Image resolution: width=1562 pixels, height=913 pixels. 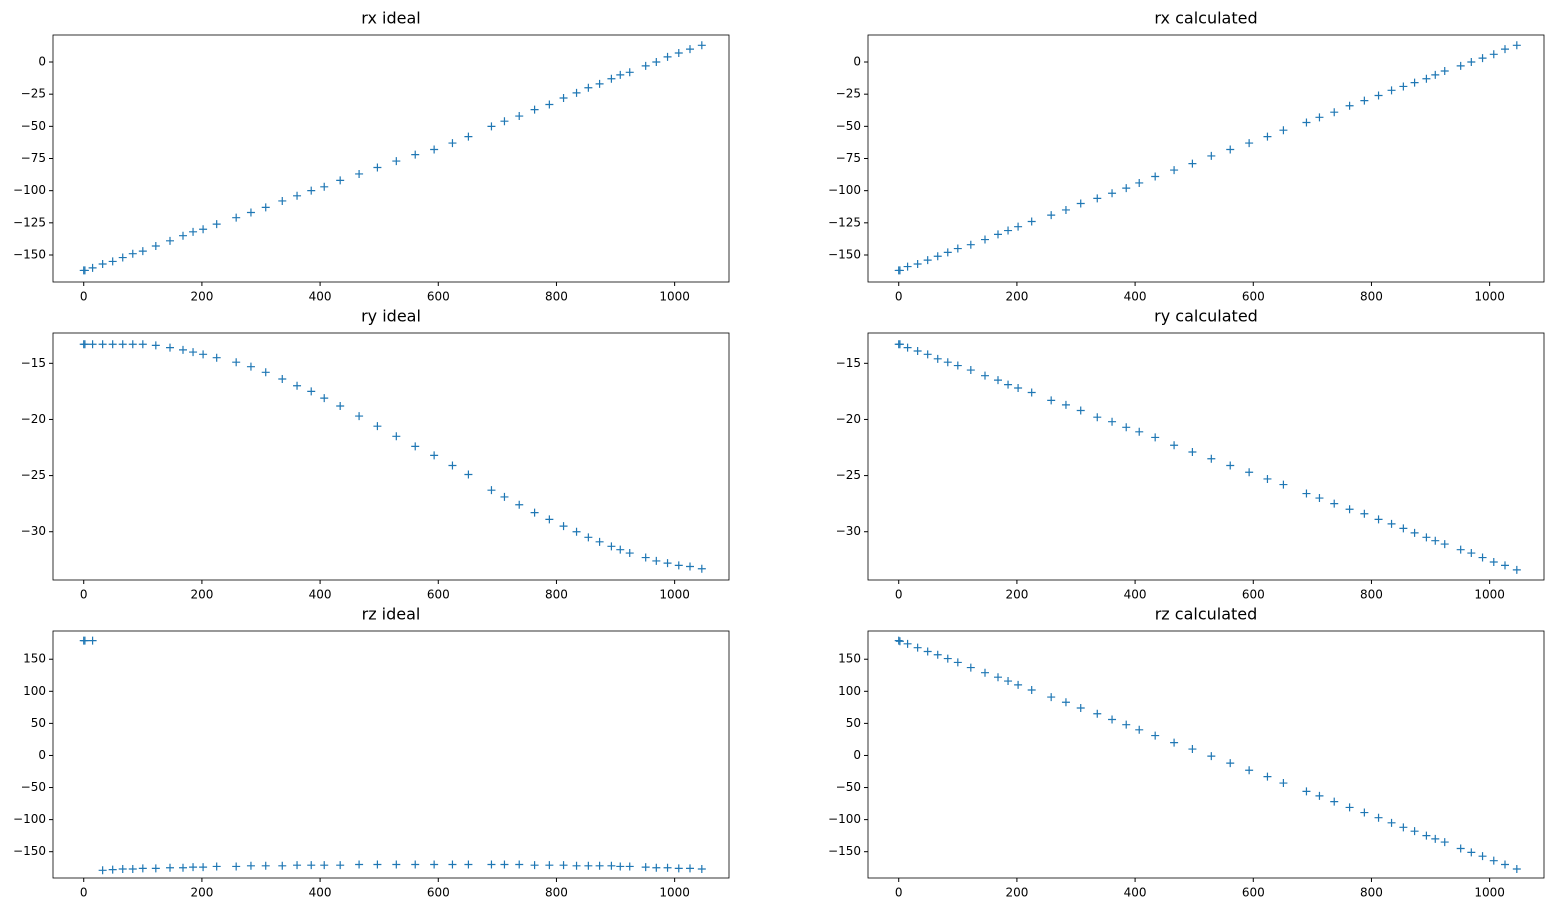 What do you see at coordinates (1205, 18) in the screenshot?
I see `chart-title: rx calculated` at bounding box center [1205, 18].